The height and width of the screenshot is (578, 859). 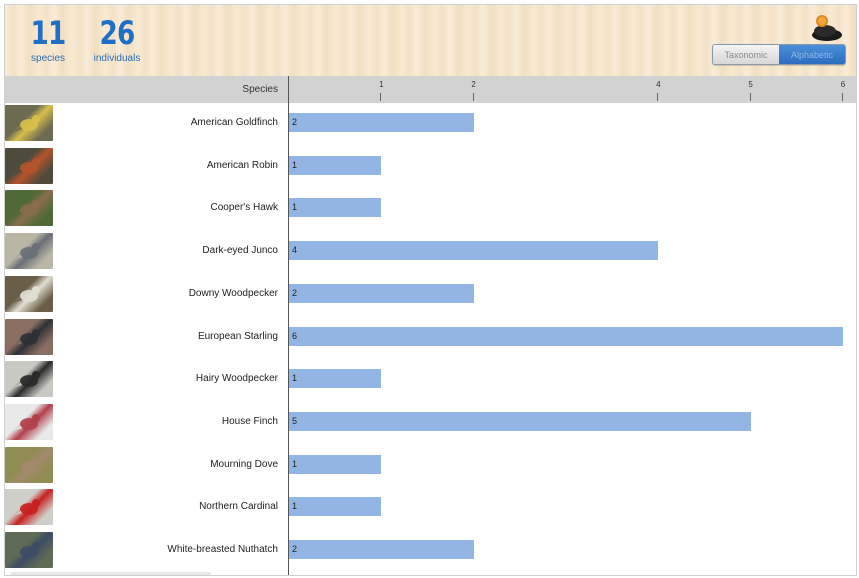 What do you see at coordinates (48, 58) in the screenshot?
I see `species-label: species` at bounding box center [48, 58].